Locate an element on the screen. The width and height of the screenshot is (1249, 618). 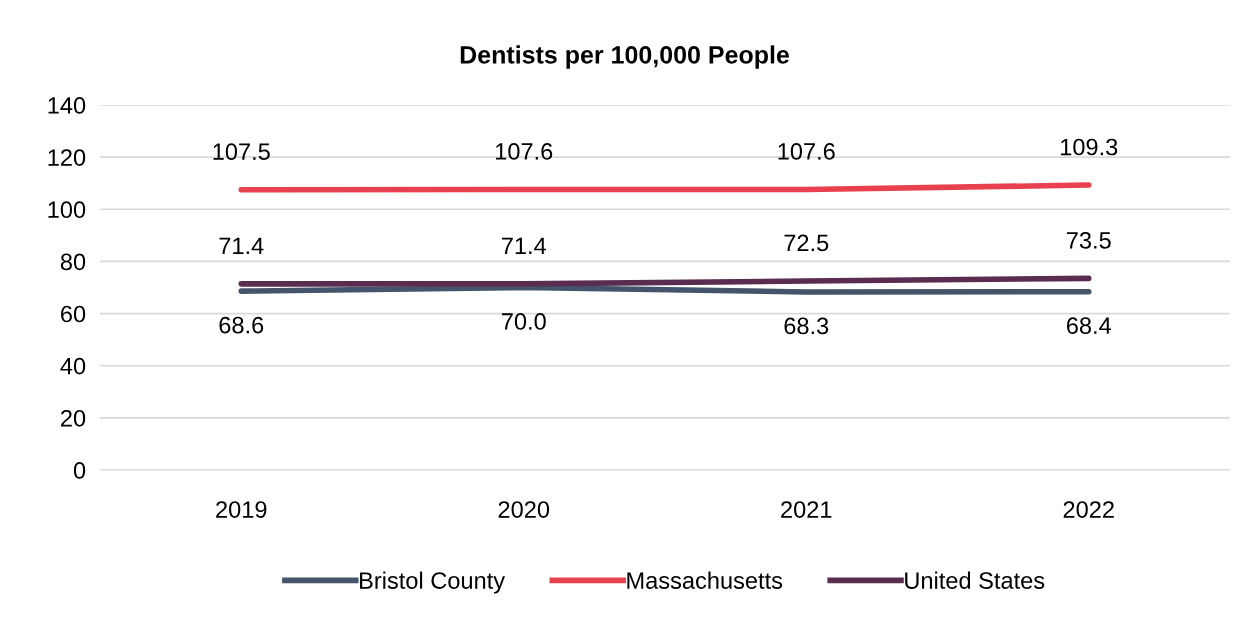
x-tick-label: 2022 is located at coordinates (1088, 509).